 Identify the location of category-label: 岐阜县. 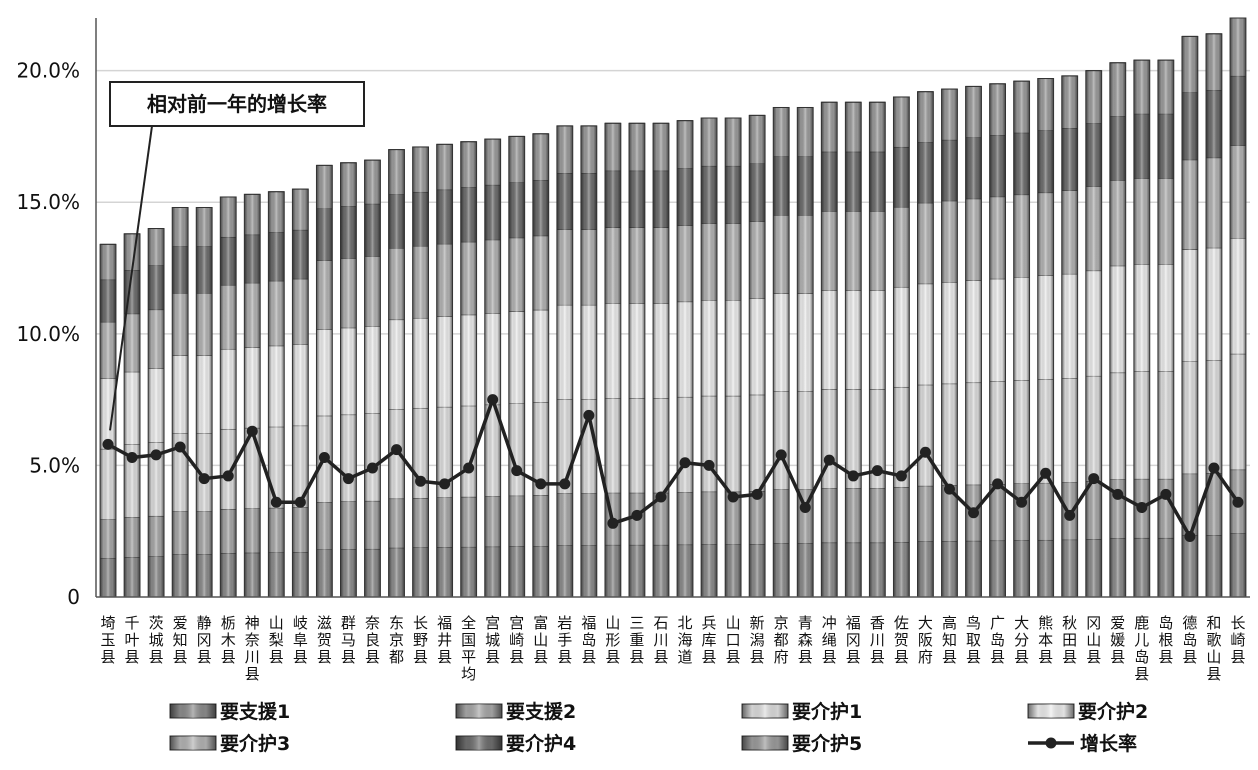
(300, 640).